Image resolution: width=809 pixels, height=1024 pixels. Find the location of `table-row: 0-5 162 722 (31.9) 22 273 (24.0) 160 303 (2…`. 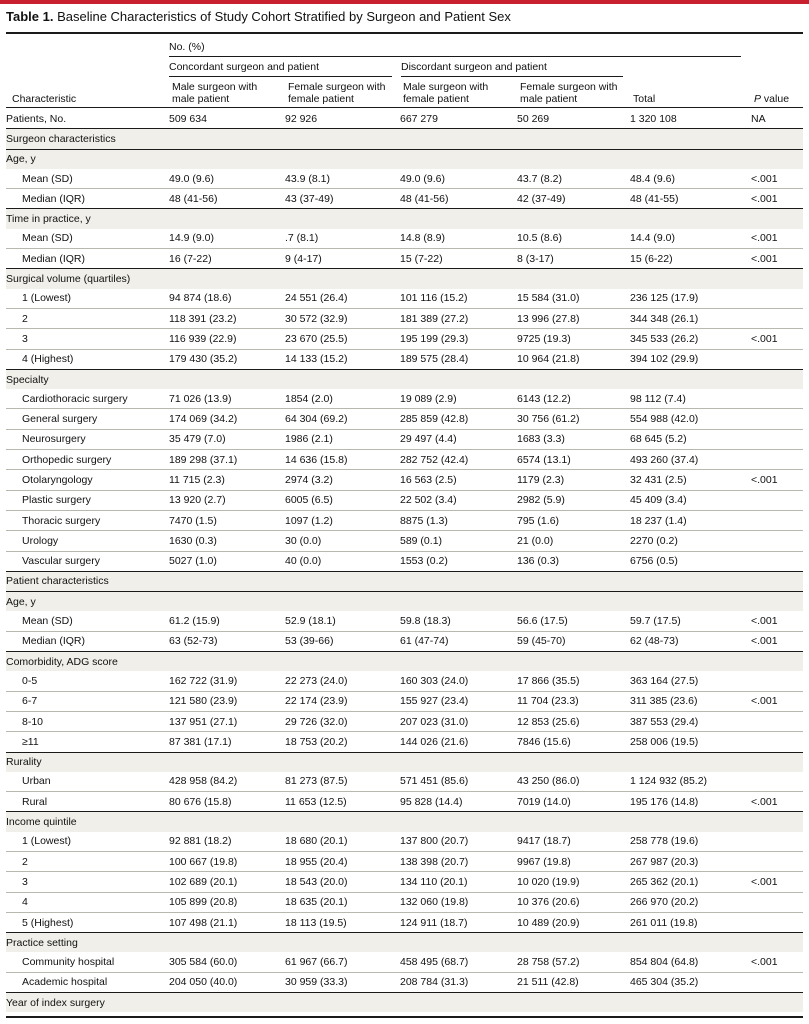

table-row: 0-5 162 722 (31.9) 22 273 (24.0) 160 303 (2… is located at coordinates (404, 681).